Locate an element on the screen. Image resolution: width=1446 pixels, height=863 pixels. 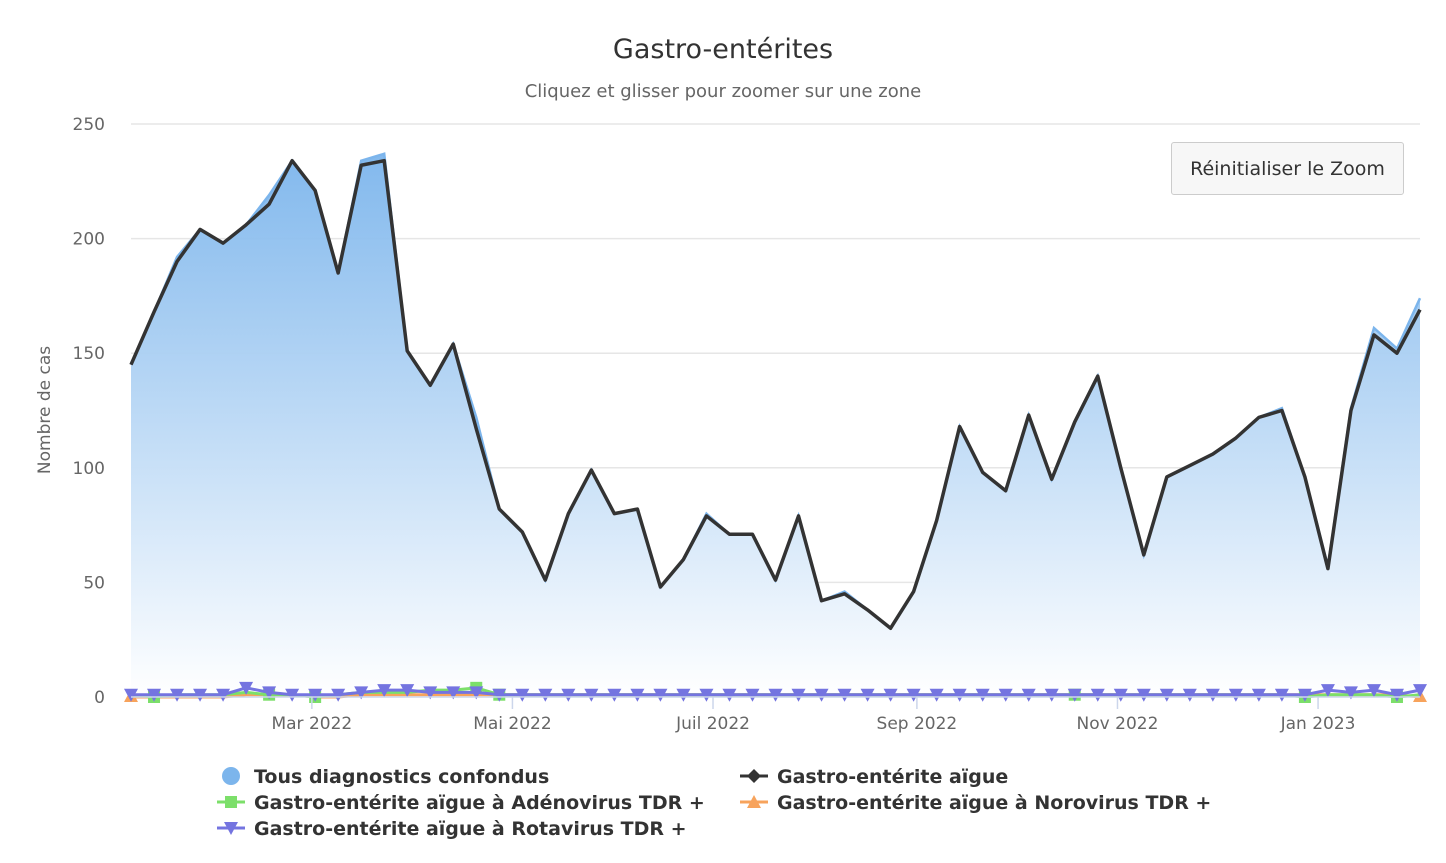
legend-label: Gastro-entérite aïgue is located at coordinates (892, 777).